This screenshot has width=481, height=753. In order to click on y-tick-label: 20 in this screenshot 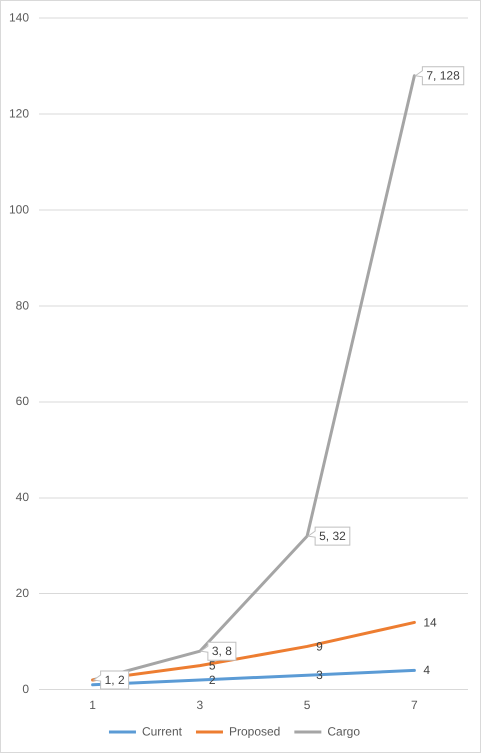, I will do `click(23, 593)`.